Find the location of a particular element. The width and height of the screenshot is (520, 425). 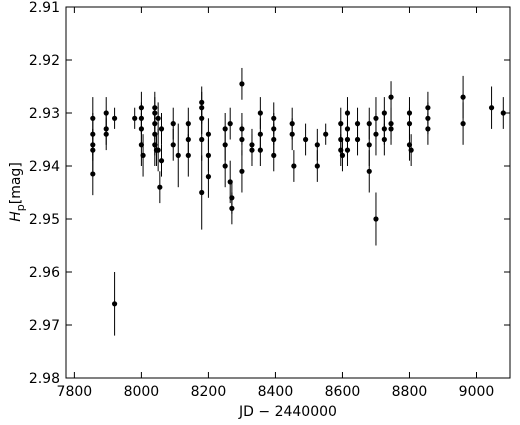

y-axis-label: Hp[mag] is located at coordinates (17, 192).